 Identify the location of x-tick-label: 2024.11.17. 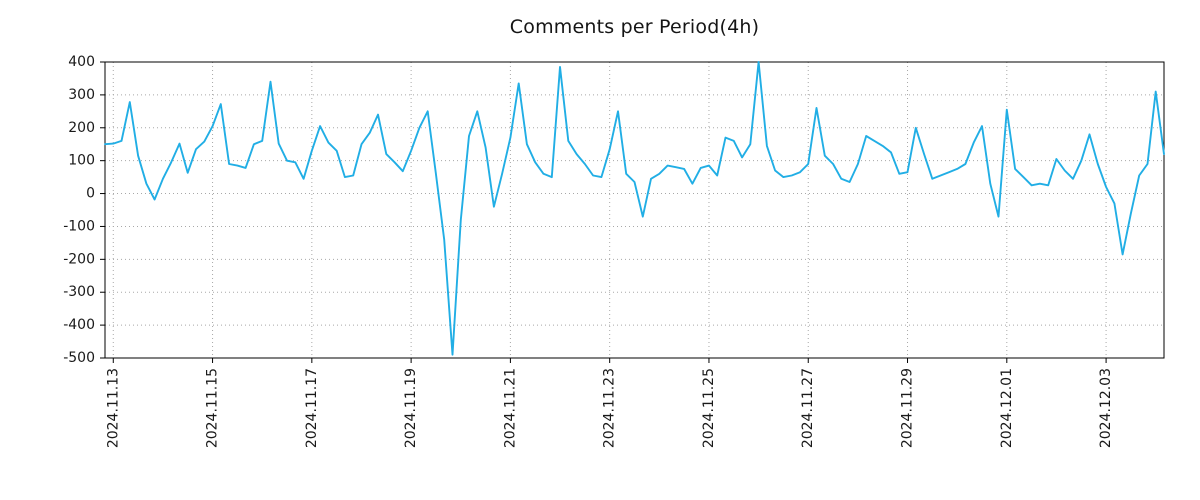
(312, 408).